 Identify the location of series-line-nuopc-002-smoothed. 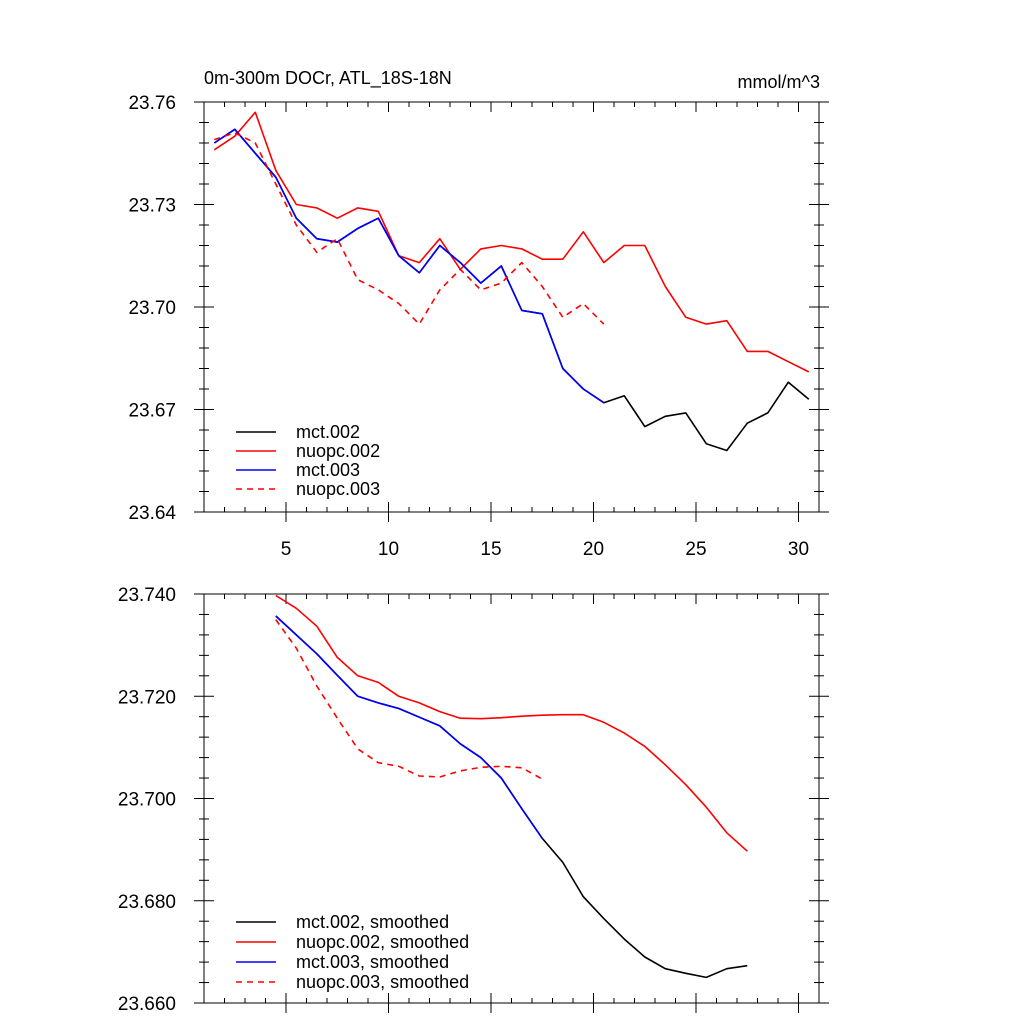
(511, 723).